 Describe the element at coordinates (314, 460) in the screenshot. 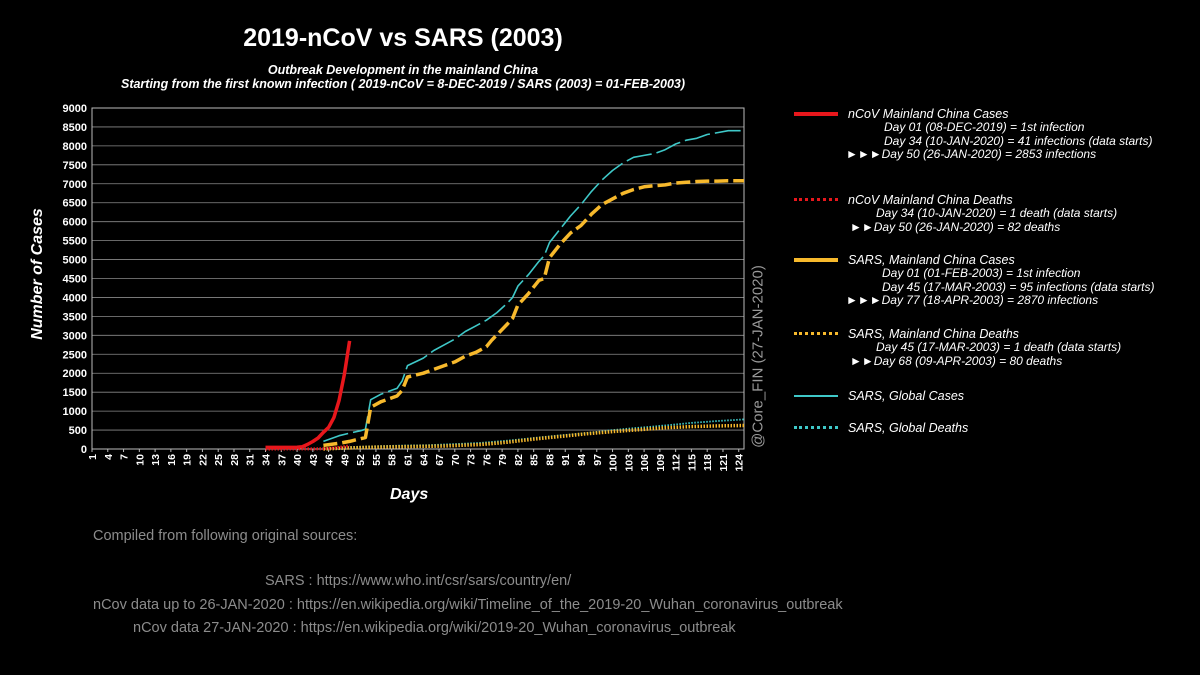

I see `x-tick-label: 43` at that location.